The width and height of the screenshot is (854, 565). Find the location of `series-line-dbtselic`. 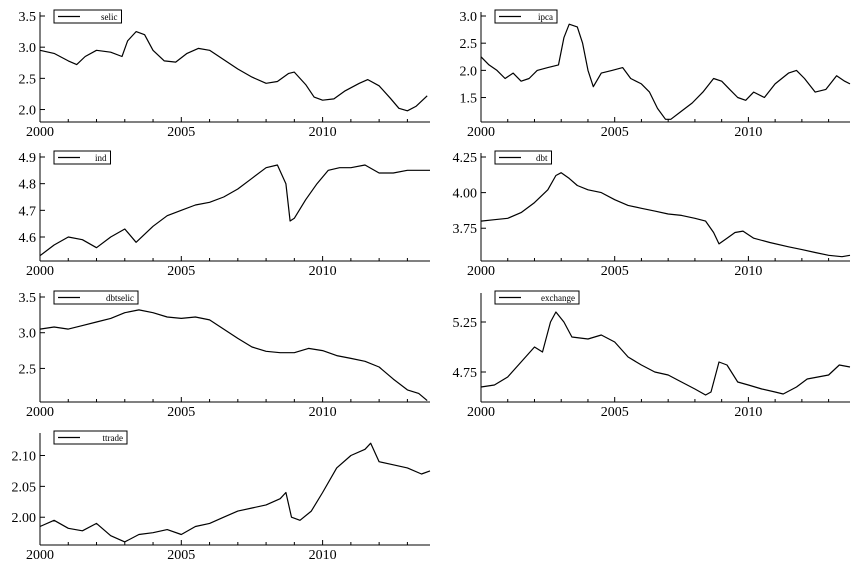

series-line-dbtselic is located at coordinates (233, 355).